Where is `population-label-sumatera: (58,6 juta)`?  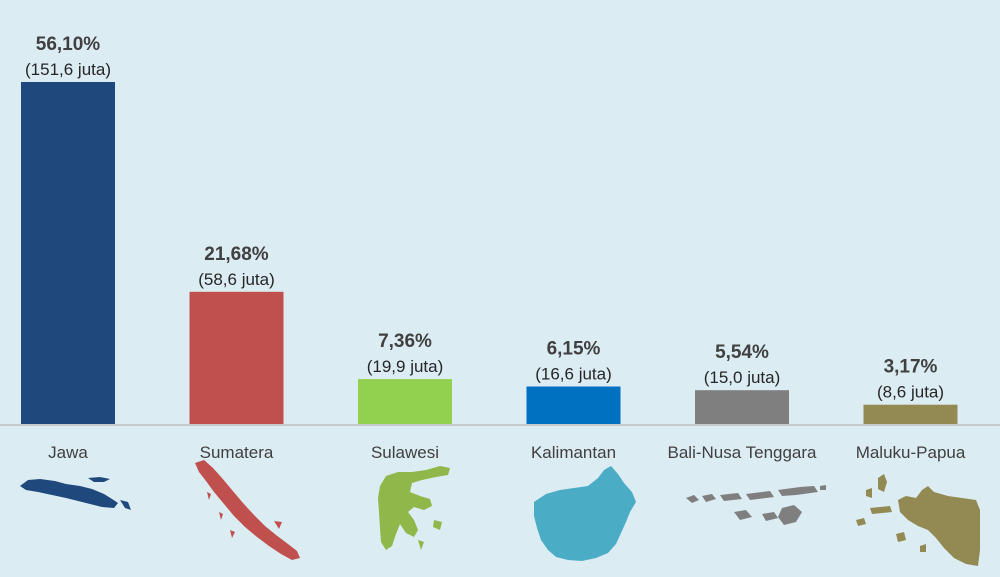 population-label-sumatera: (58,6 juta) is located at coordinates (236, 279).